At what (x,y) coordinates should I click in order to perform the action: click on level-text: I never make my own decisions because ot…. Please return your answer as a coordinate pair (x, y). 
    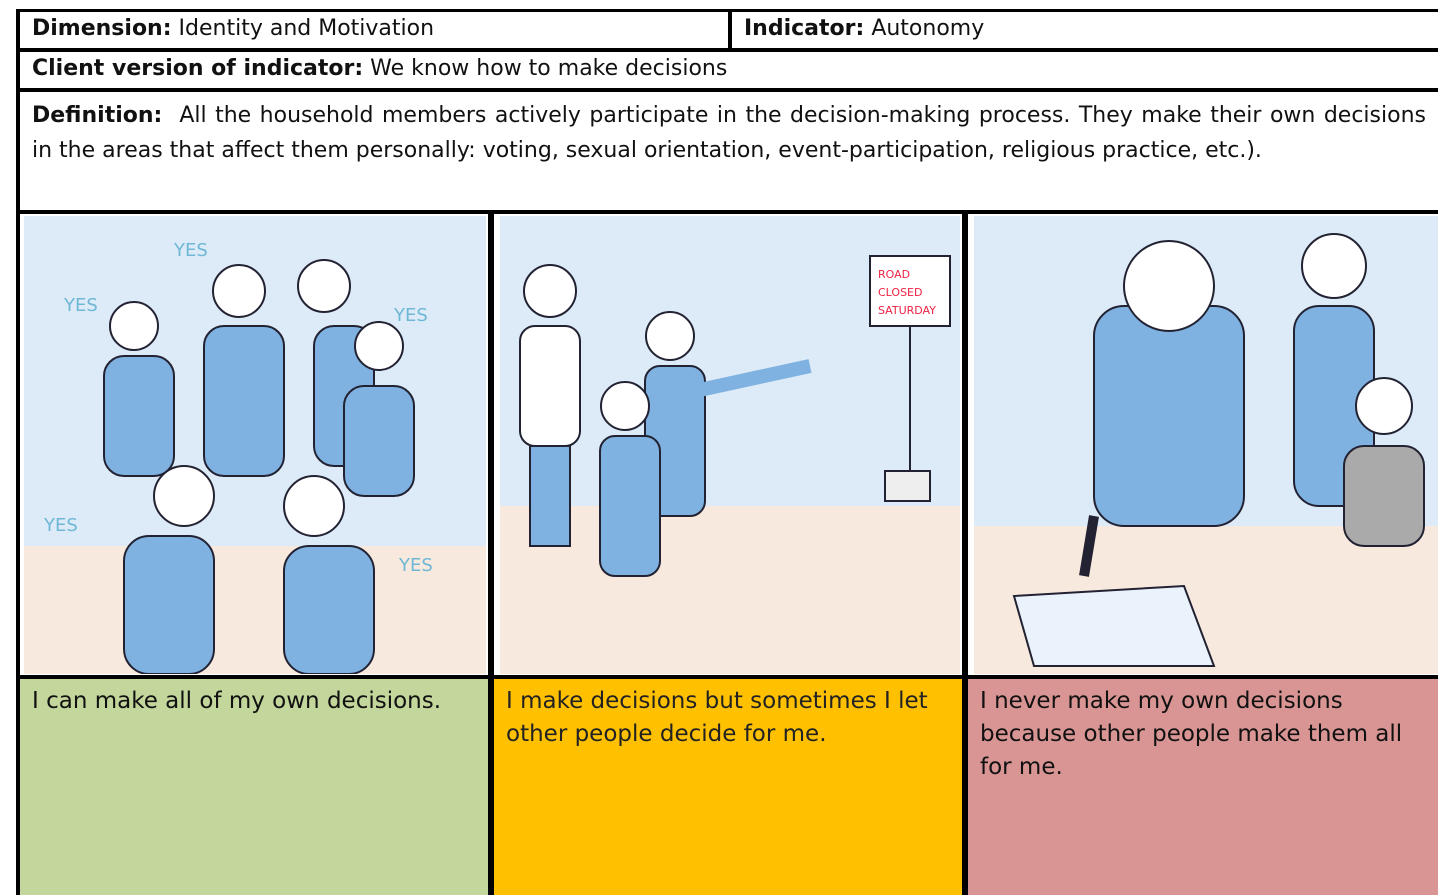
    Looking at the image, I should click on (1191, 734).